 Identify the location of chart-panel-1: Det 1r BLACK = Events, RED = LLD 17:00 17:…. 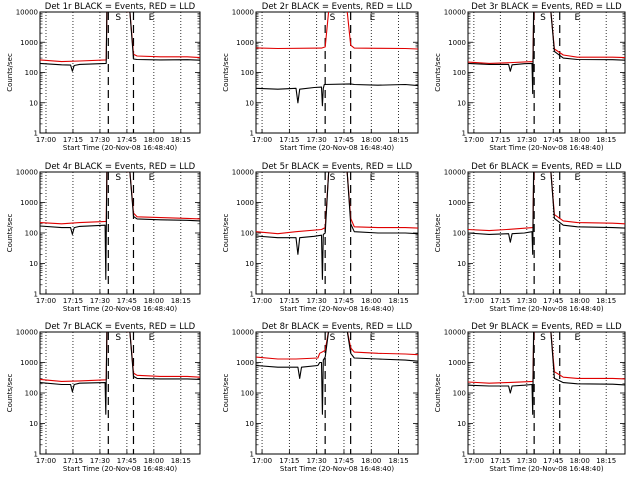
(103, 77).